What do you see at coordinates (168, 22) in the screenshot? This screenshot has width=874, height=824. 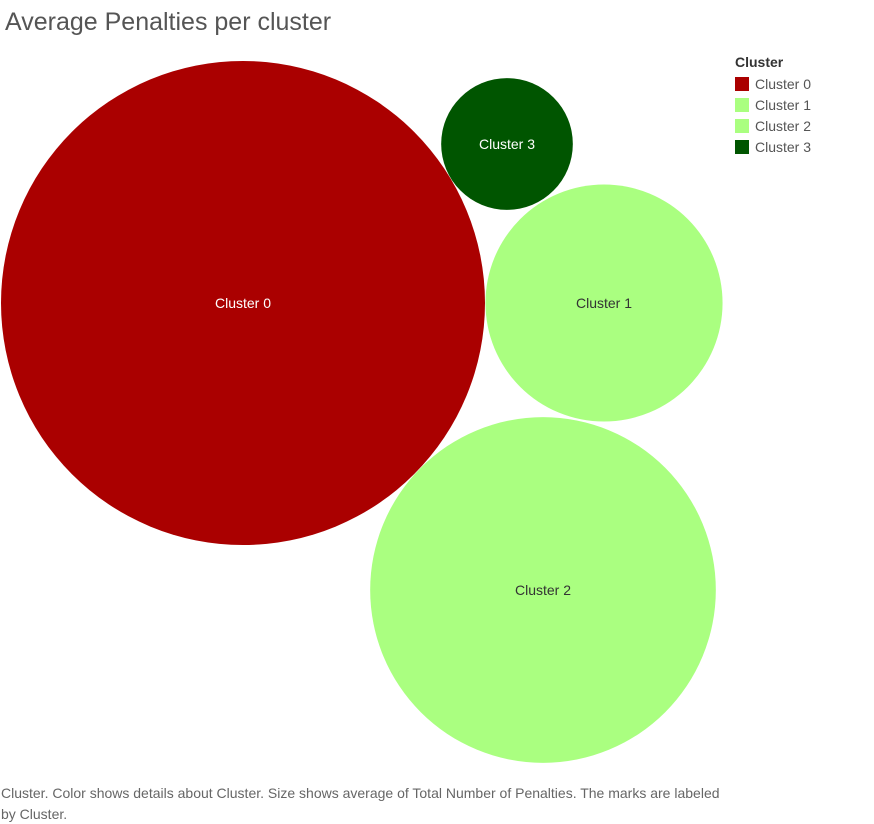 I see `chart-title: Average Penalties per cluster` at bounding box center [168, 22].